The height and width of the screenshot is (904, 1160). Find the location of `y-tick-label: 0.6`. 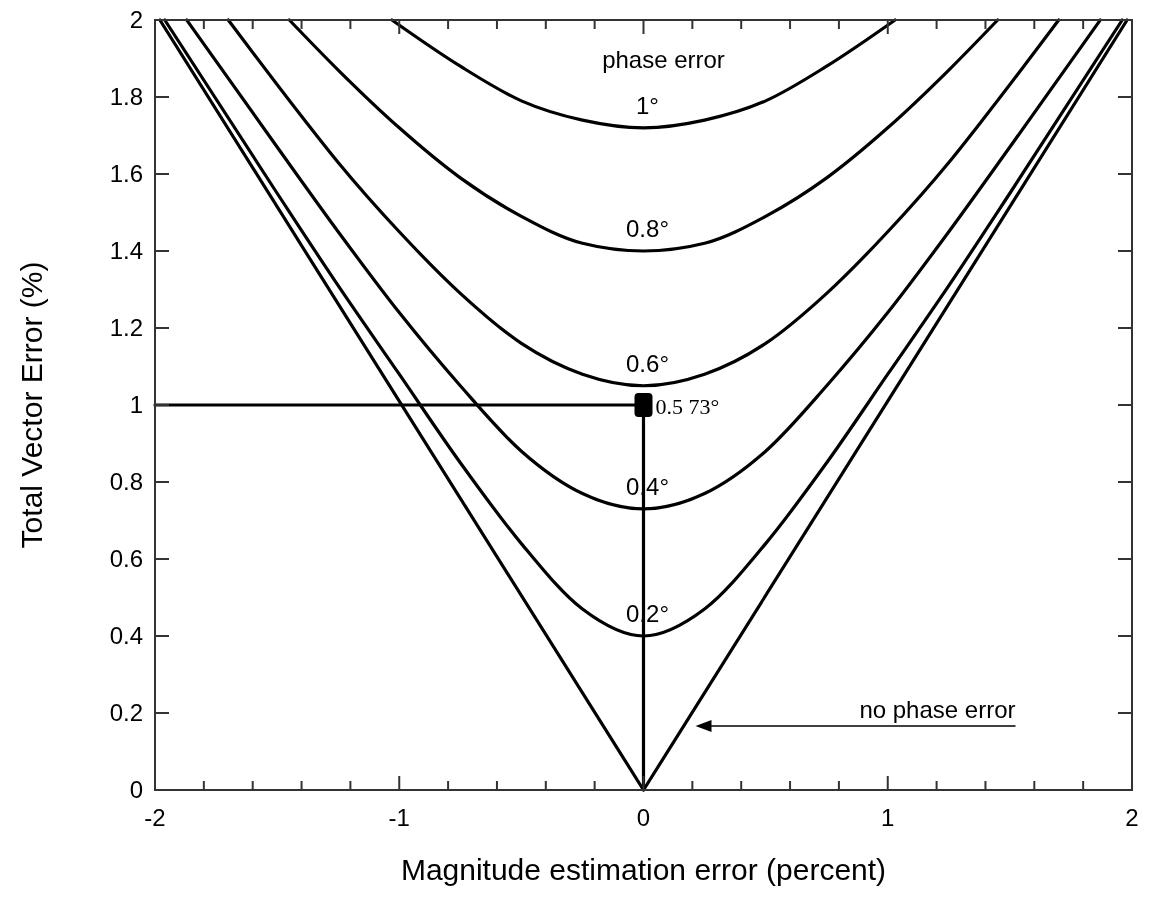

y-tick-label: 0.6 is located at coordinates (126, 558).